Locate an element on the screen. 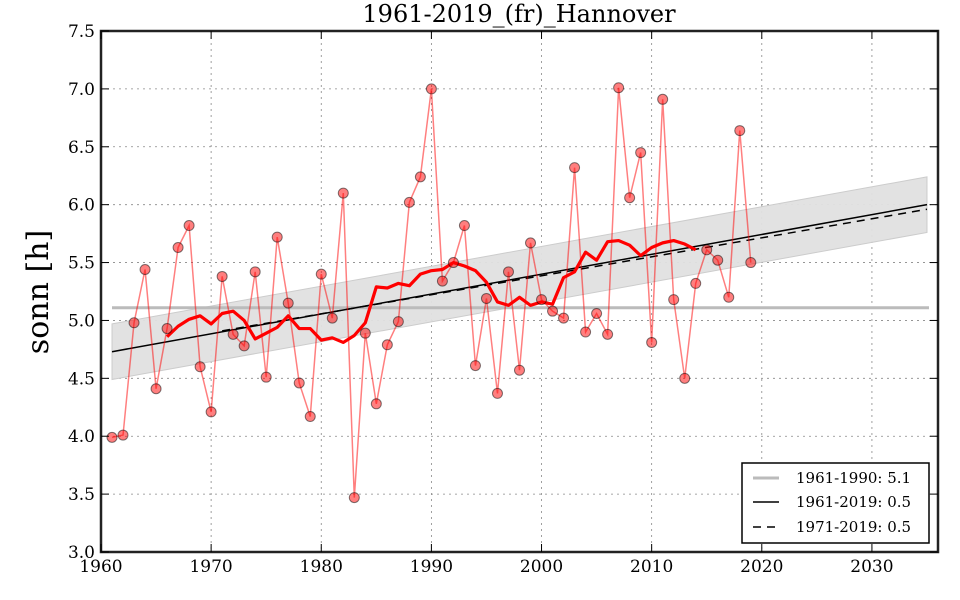 This screenshot has width=960, height=600. y-tick-label: 5.0 is located at coordinates (81, 321).